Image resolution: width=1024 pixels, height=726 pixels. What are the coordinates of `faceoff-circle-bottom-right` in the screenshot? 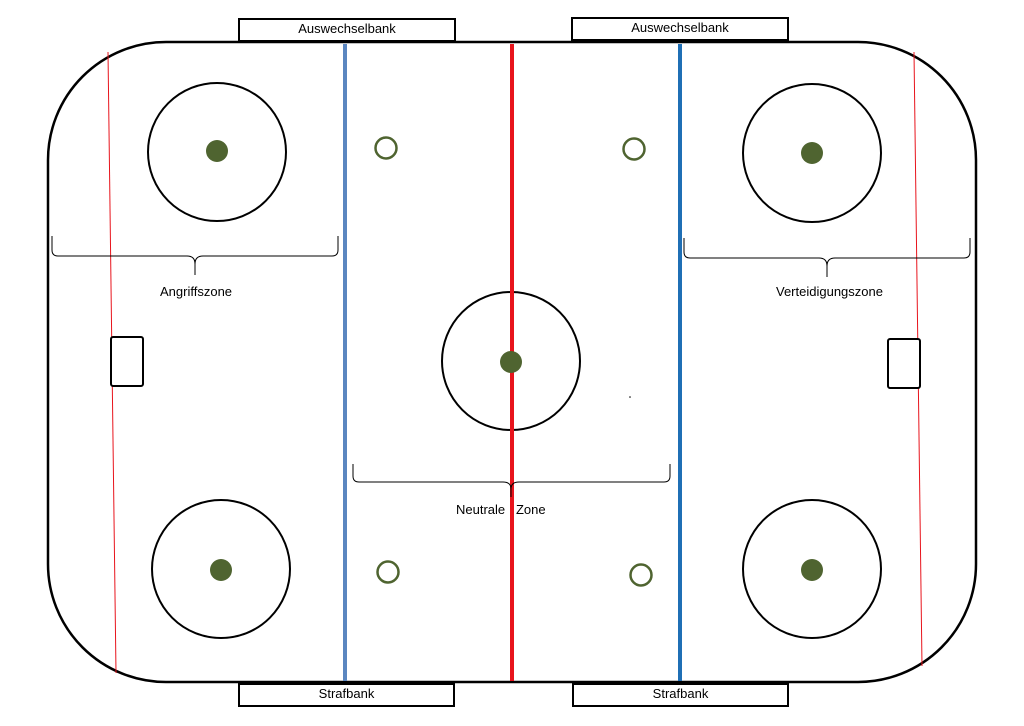 It's located at (812, 569).